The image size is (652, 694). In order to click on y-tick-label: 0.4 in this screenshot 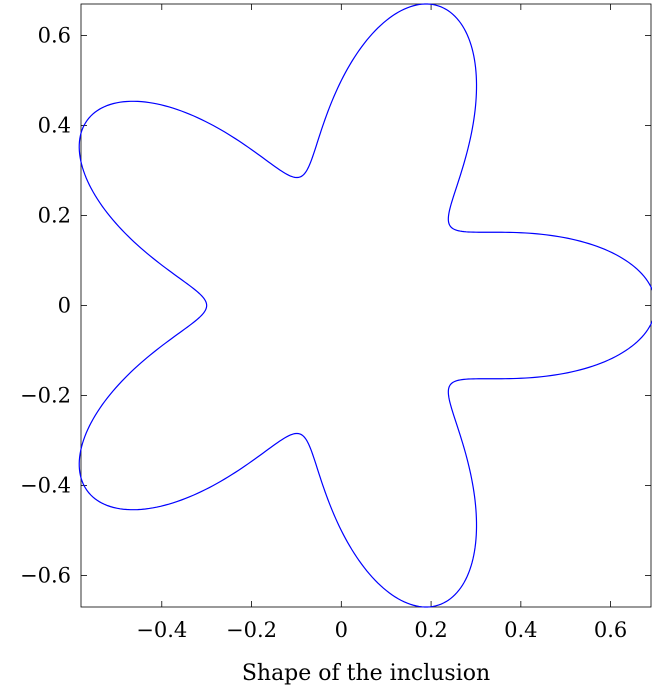, I will do `click(54, 126)`.